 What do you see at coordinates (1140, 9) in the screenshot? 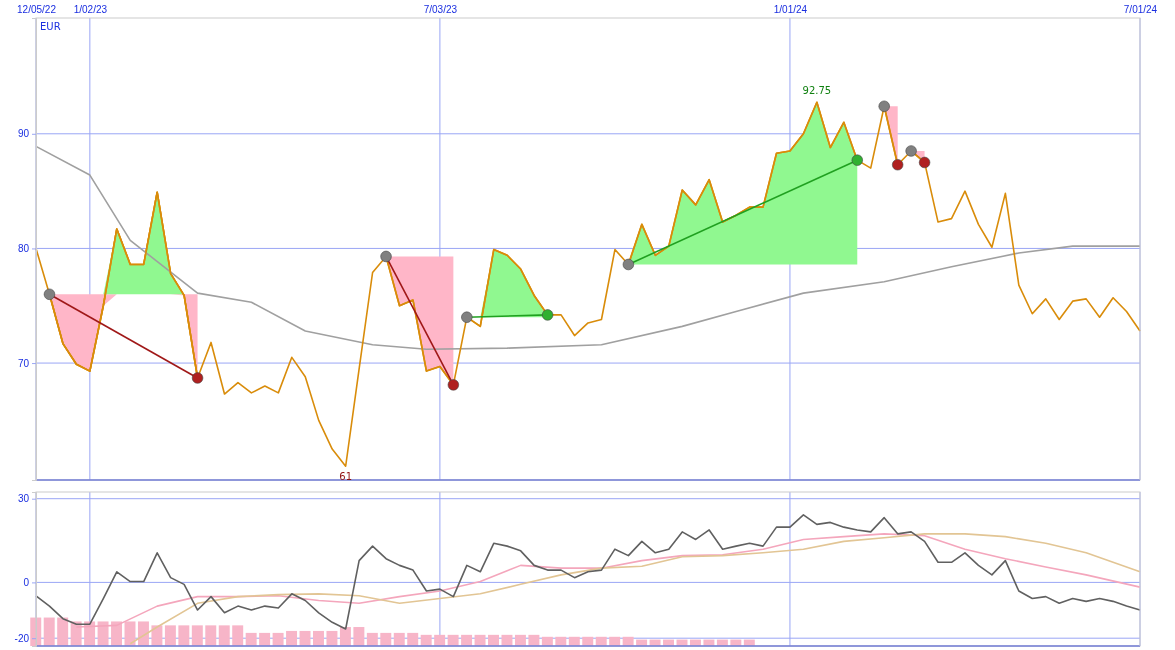
I see `x-tick-label: 7/01/24` at bounding box center [1140, 9].